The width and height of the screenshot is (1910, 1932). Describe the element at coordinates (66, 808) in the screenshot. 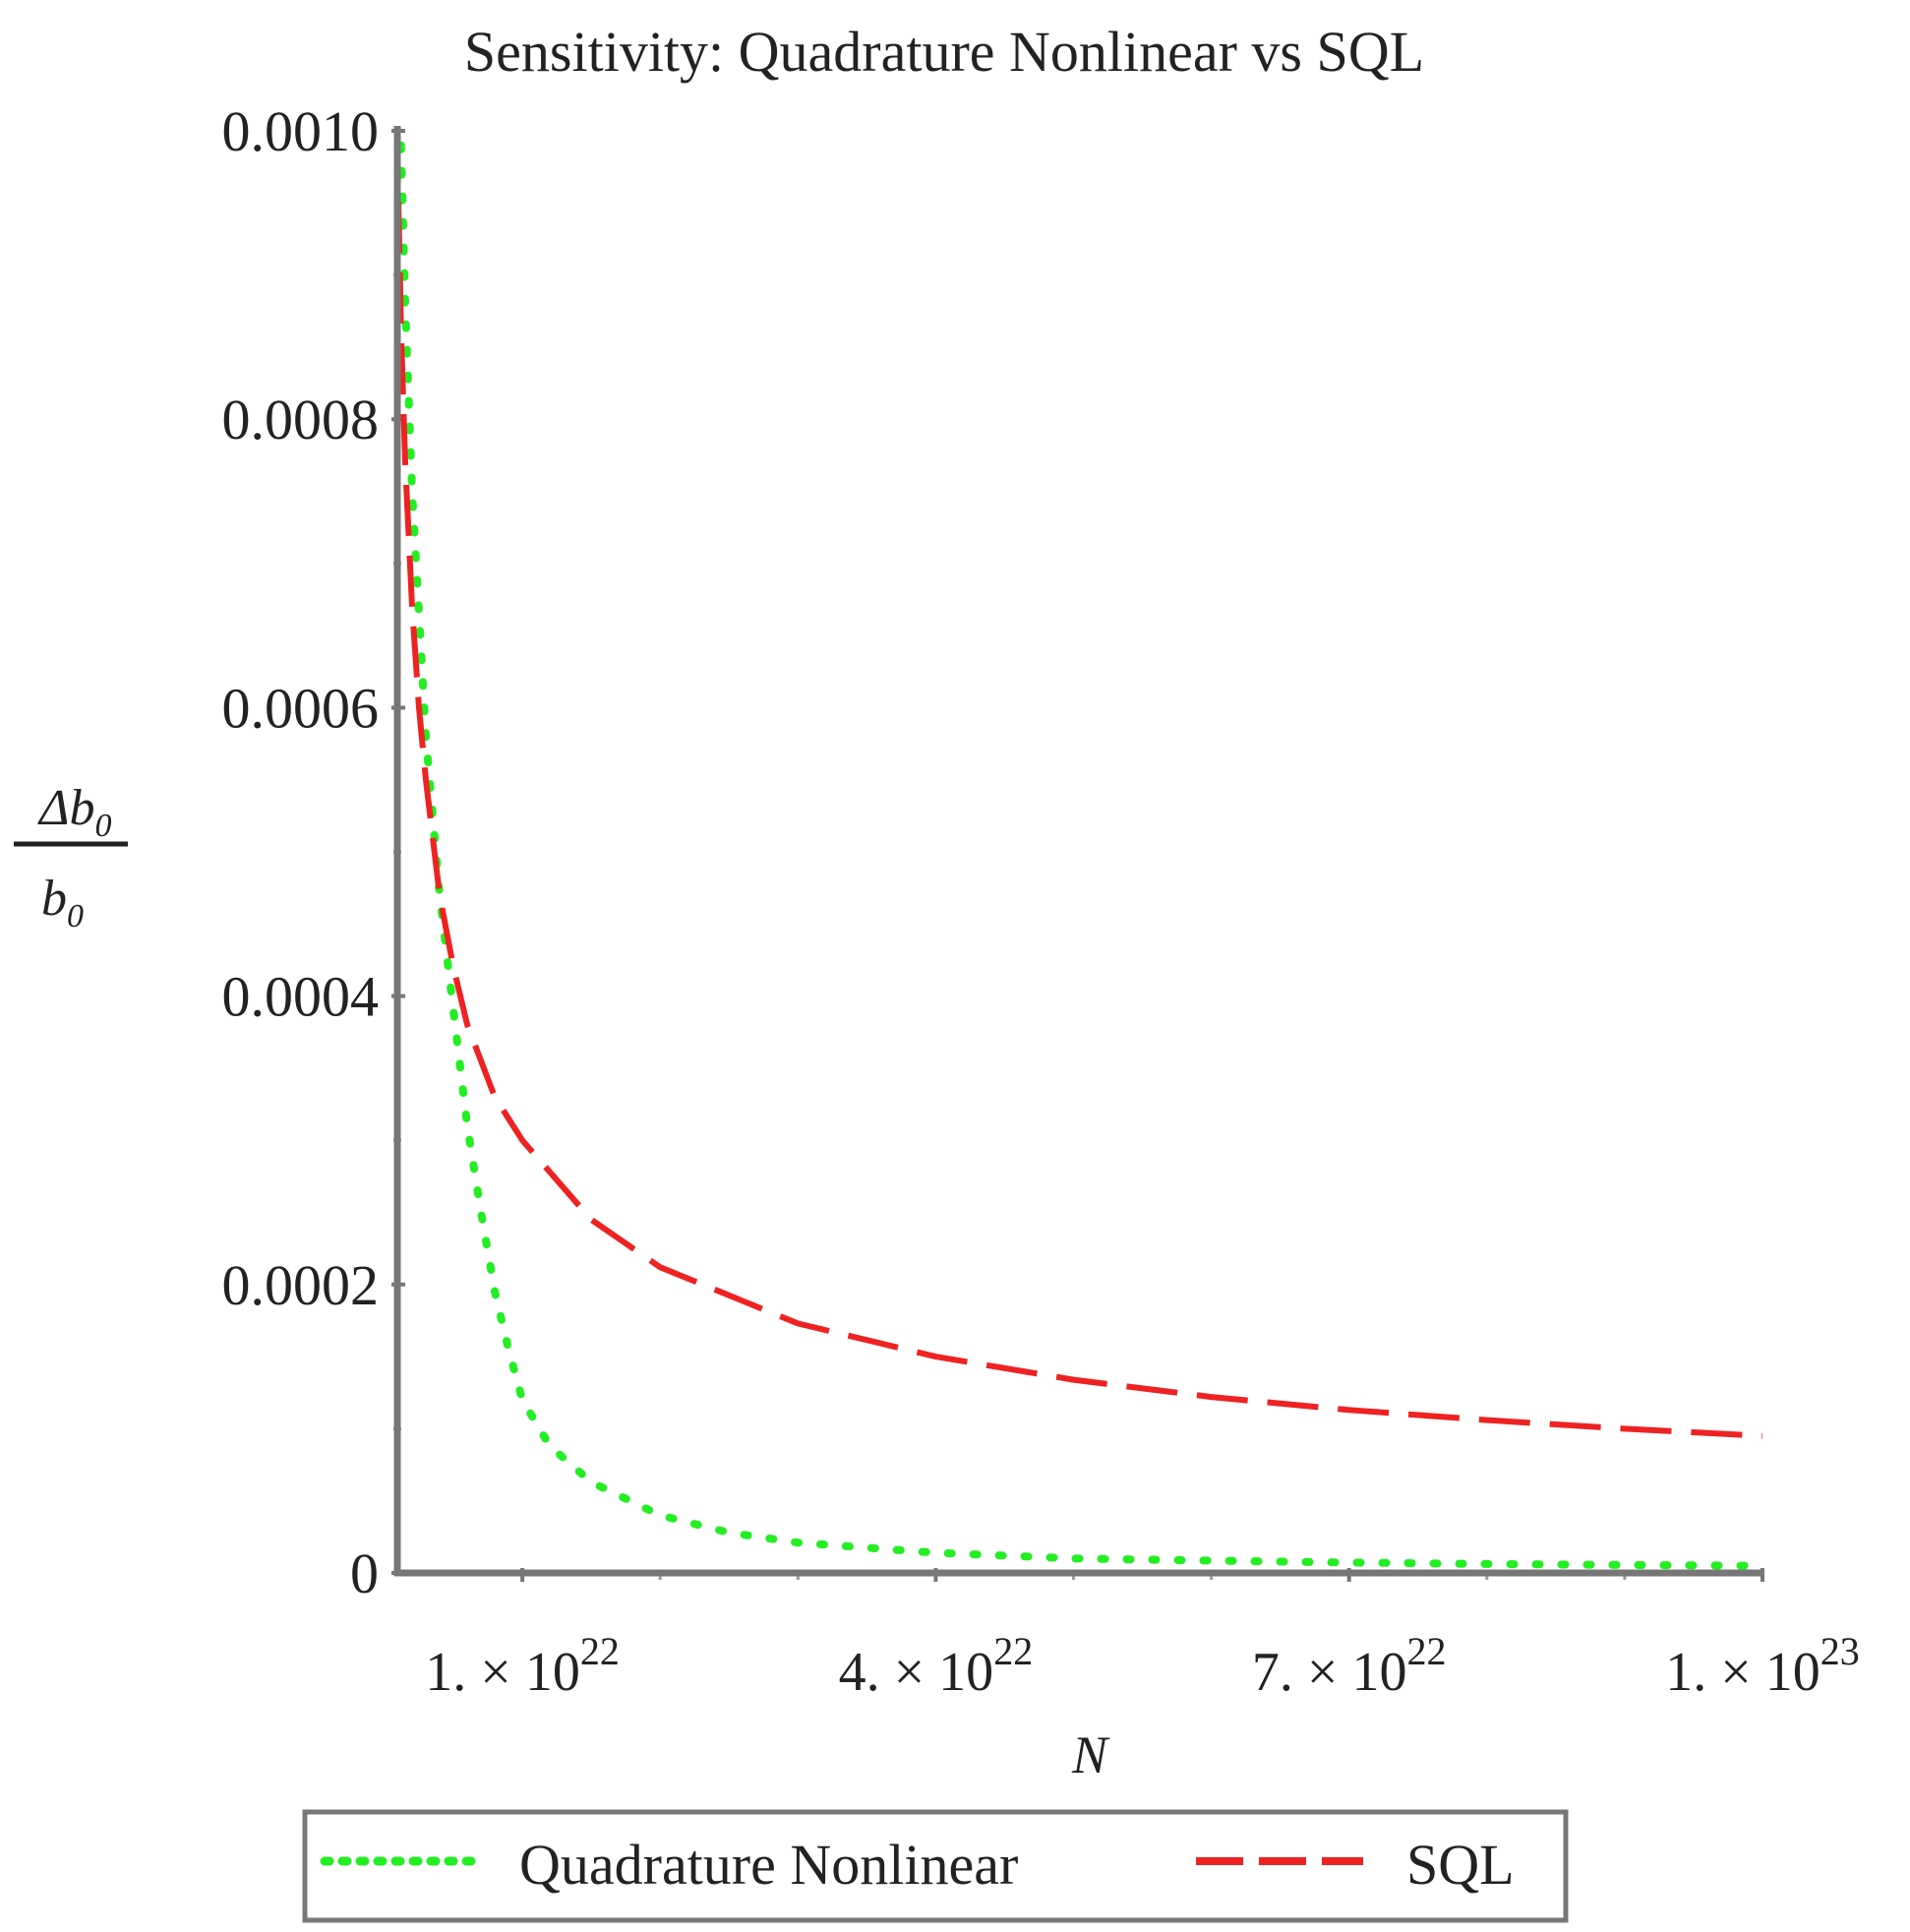

I see `y-label-numerator: Δb` at that location.